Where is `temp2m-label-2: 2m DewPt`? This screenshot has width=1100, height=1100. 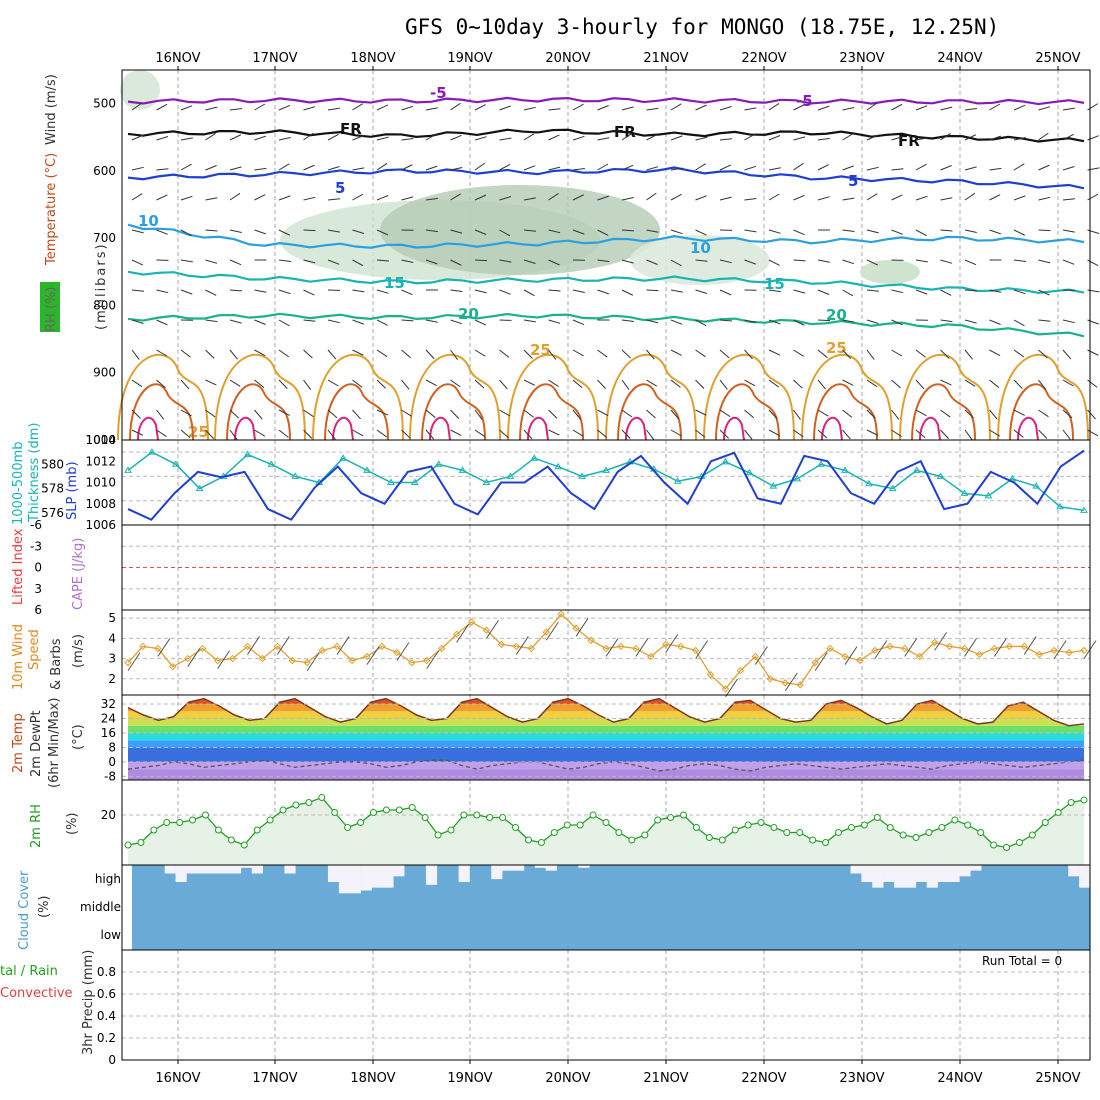
temp2m-label-2: 2m DewPt is located at coordinates (36, 743).